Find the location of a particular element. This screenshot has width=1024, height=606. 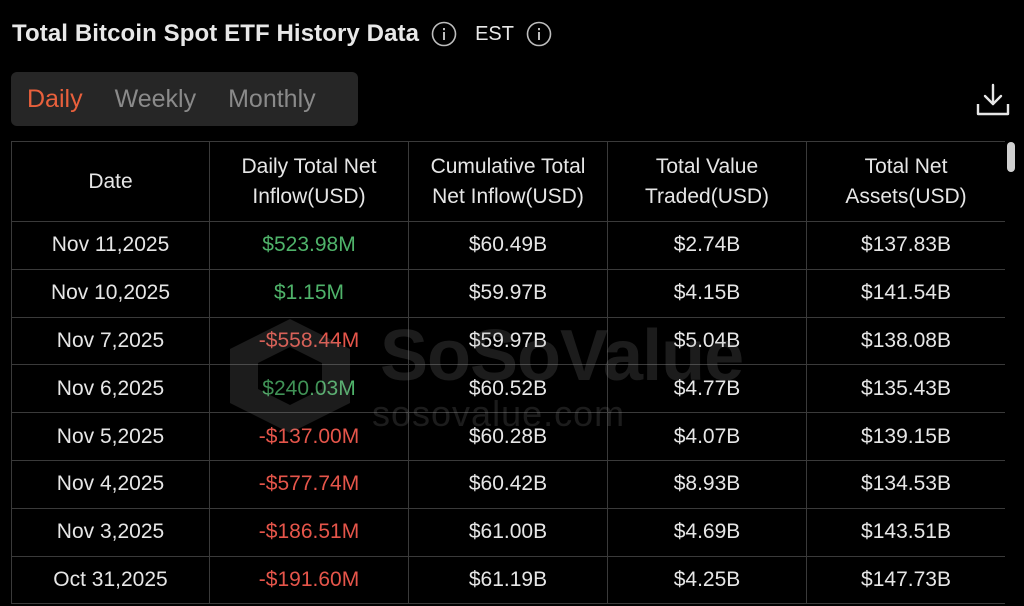

date-cell: Nov 5,2025 is located at coordinates (110, 436).